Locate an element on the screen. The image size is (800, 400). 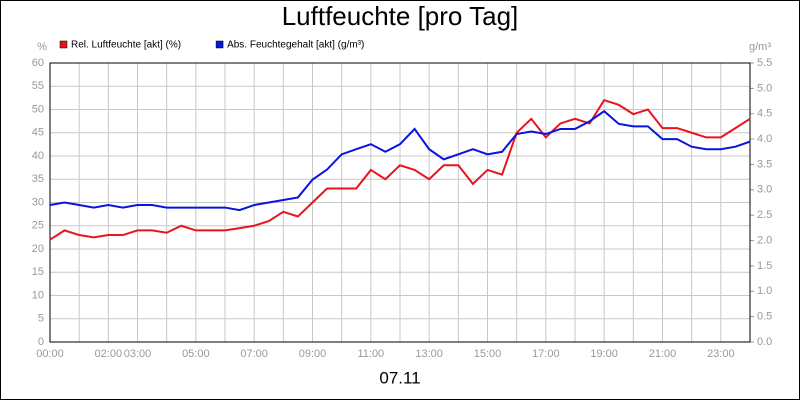
y2-tick-label: 5.0 is located at coordinates (764, 88).